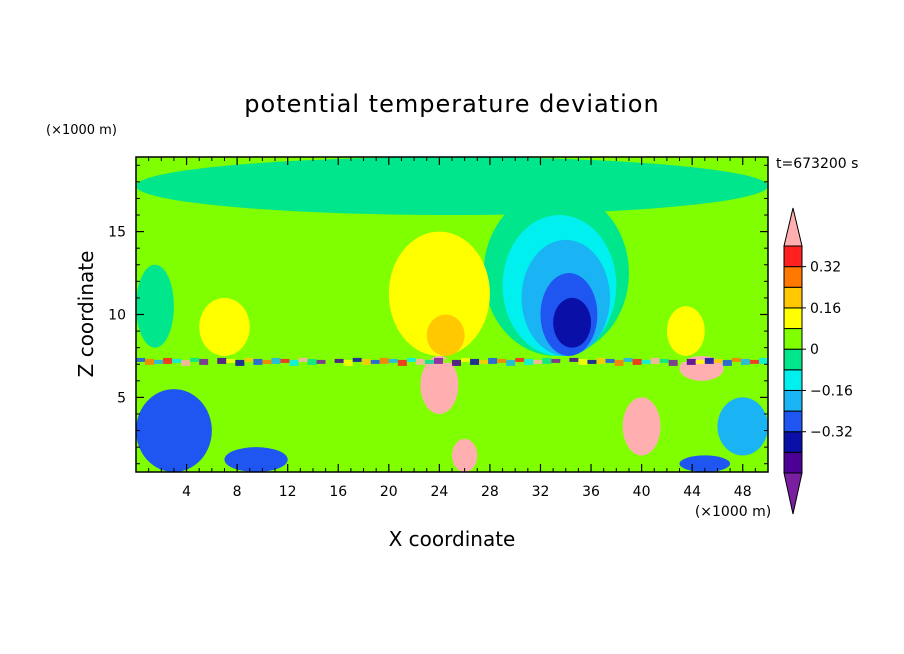  Describe the element at coordinates (733, 512) in the screenshot. I see `x-unit-label: (×1000 m)` at that location.